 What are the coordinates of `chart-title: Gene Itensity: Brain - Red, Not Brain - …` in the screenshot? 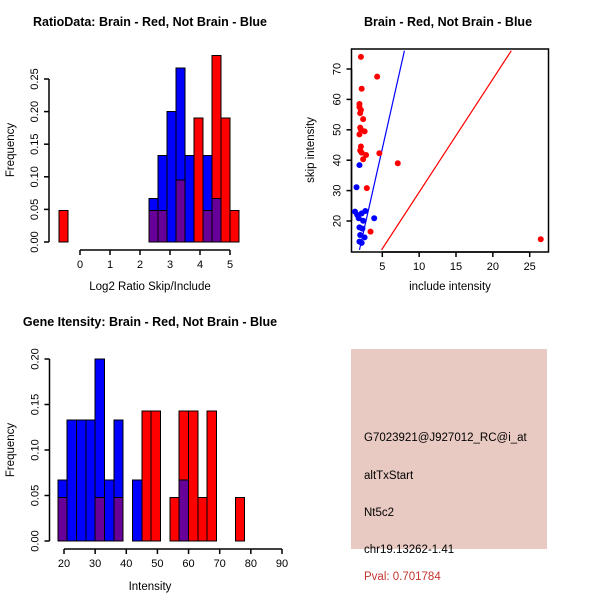 It's located at (150, 322).